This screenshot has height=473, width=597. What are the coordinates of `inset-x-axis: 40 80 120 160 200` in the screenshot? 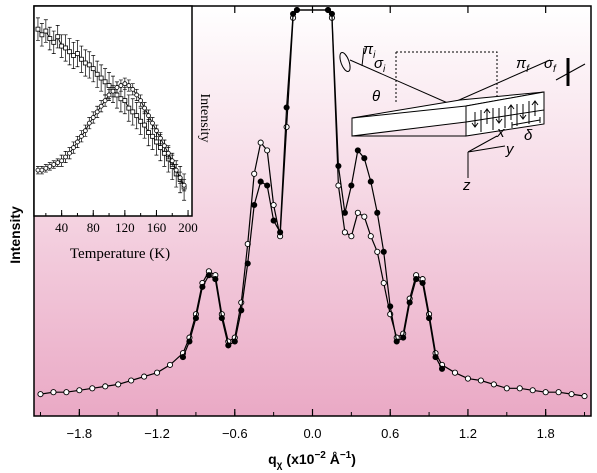 It's located at (121, 222).